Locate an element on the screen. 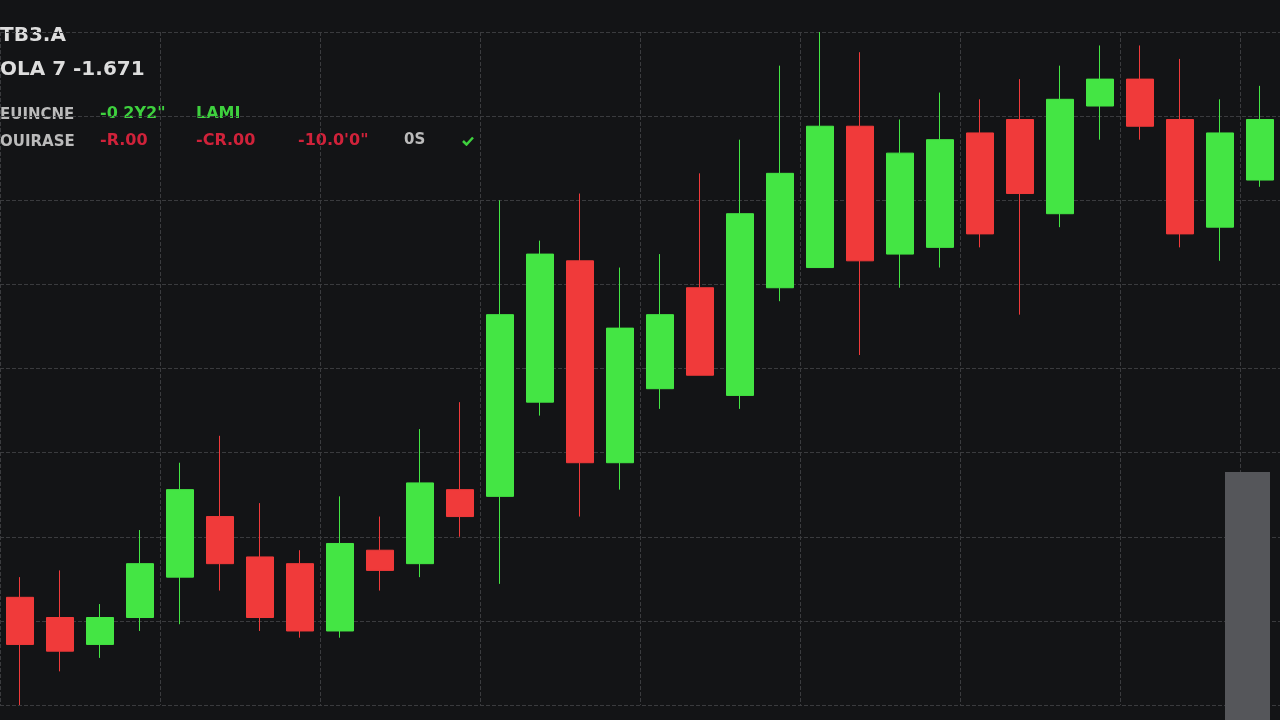 The width and height of the screenshot is (1280, 720). annotation: 0S is located at coordinates (415, 138).